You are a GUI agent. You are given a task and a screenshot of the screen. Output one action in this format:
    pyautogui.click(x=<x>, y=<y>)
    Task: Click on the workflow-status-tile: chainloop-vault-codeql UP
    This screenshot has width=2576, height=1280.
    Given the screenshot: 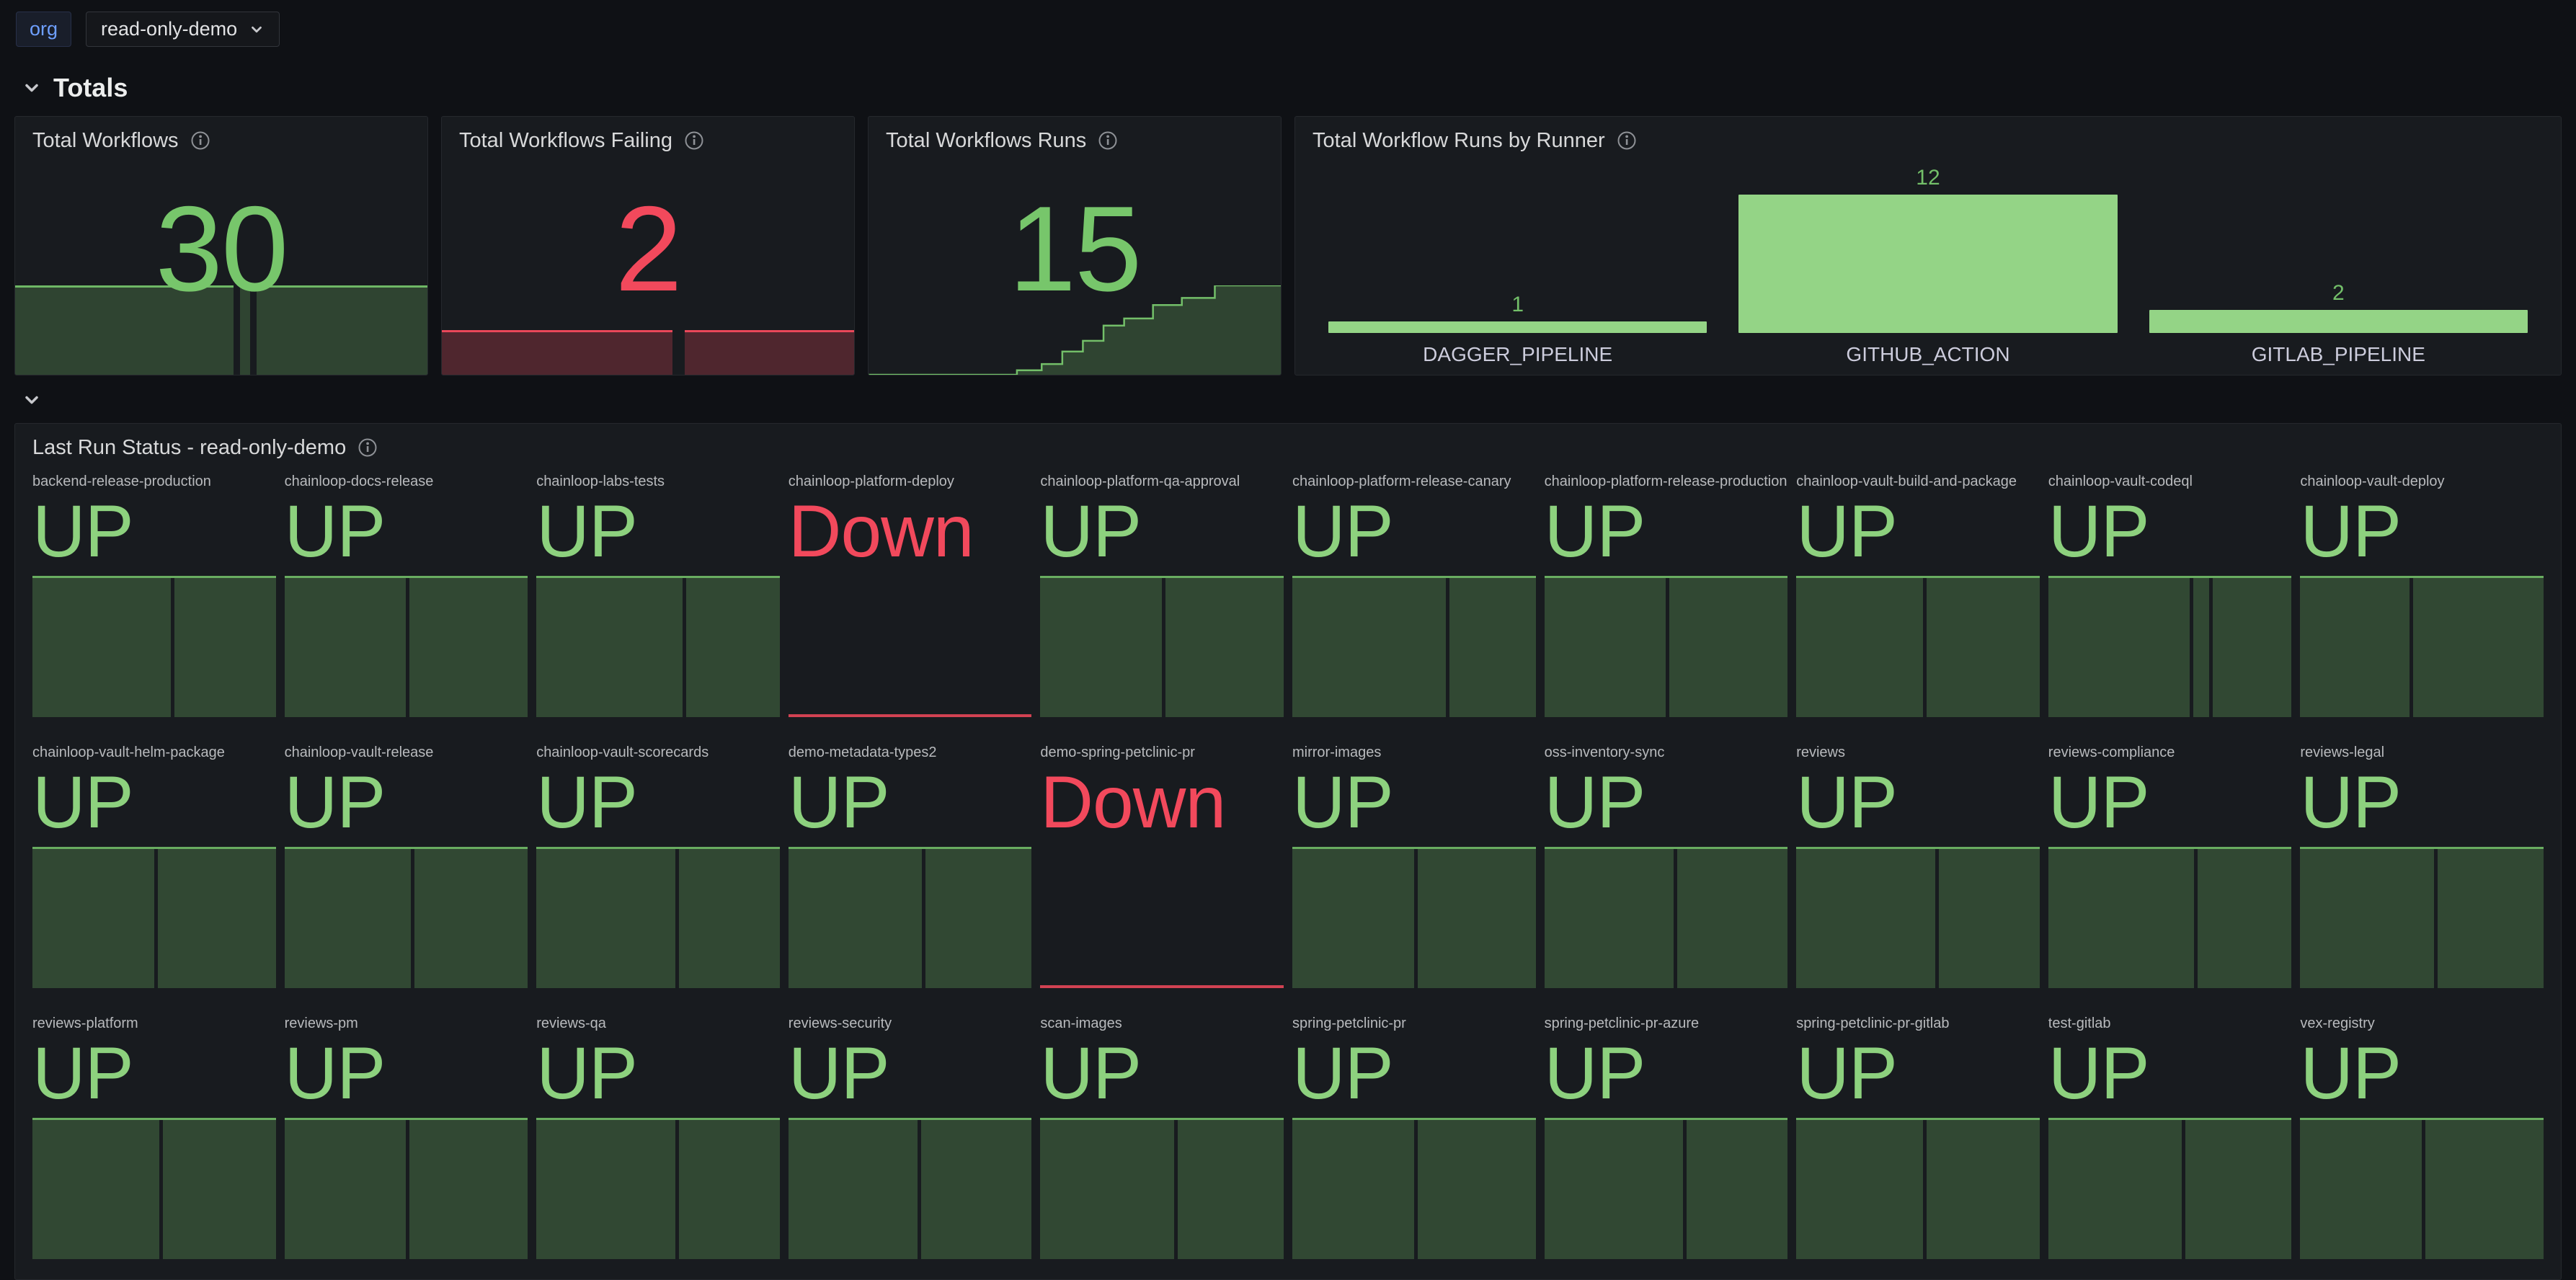 What is the action you would take?
    pyautogui.click(x=2170, y=594)
    